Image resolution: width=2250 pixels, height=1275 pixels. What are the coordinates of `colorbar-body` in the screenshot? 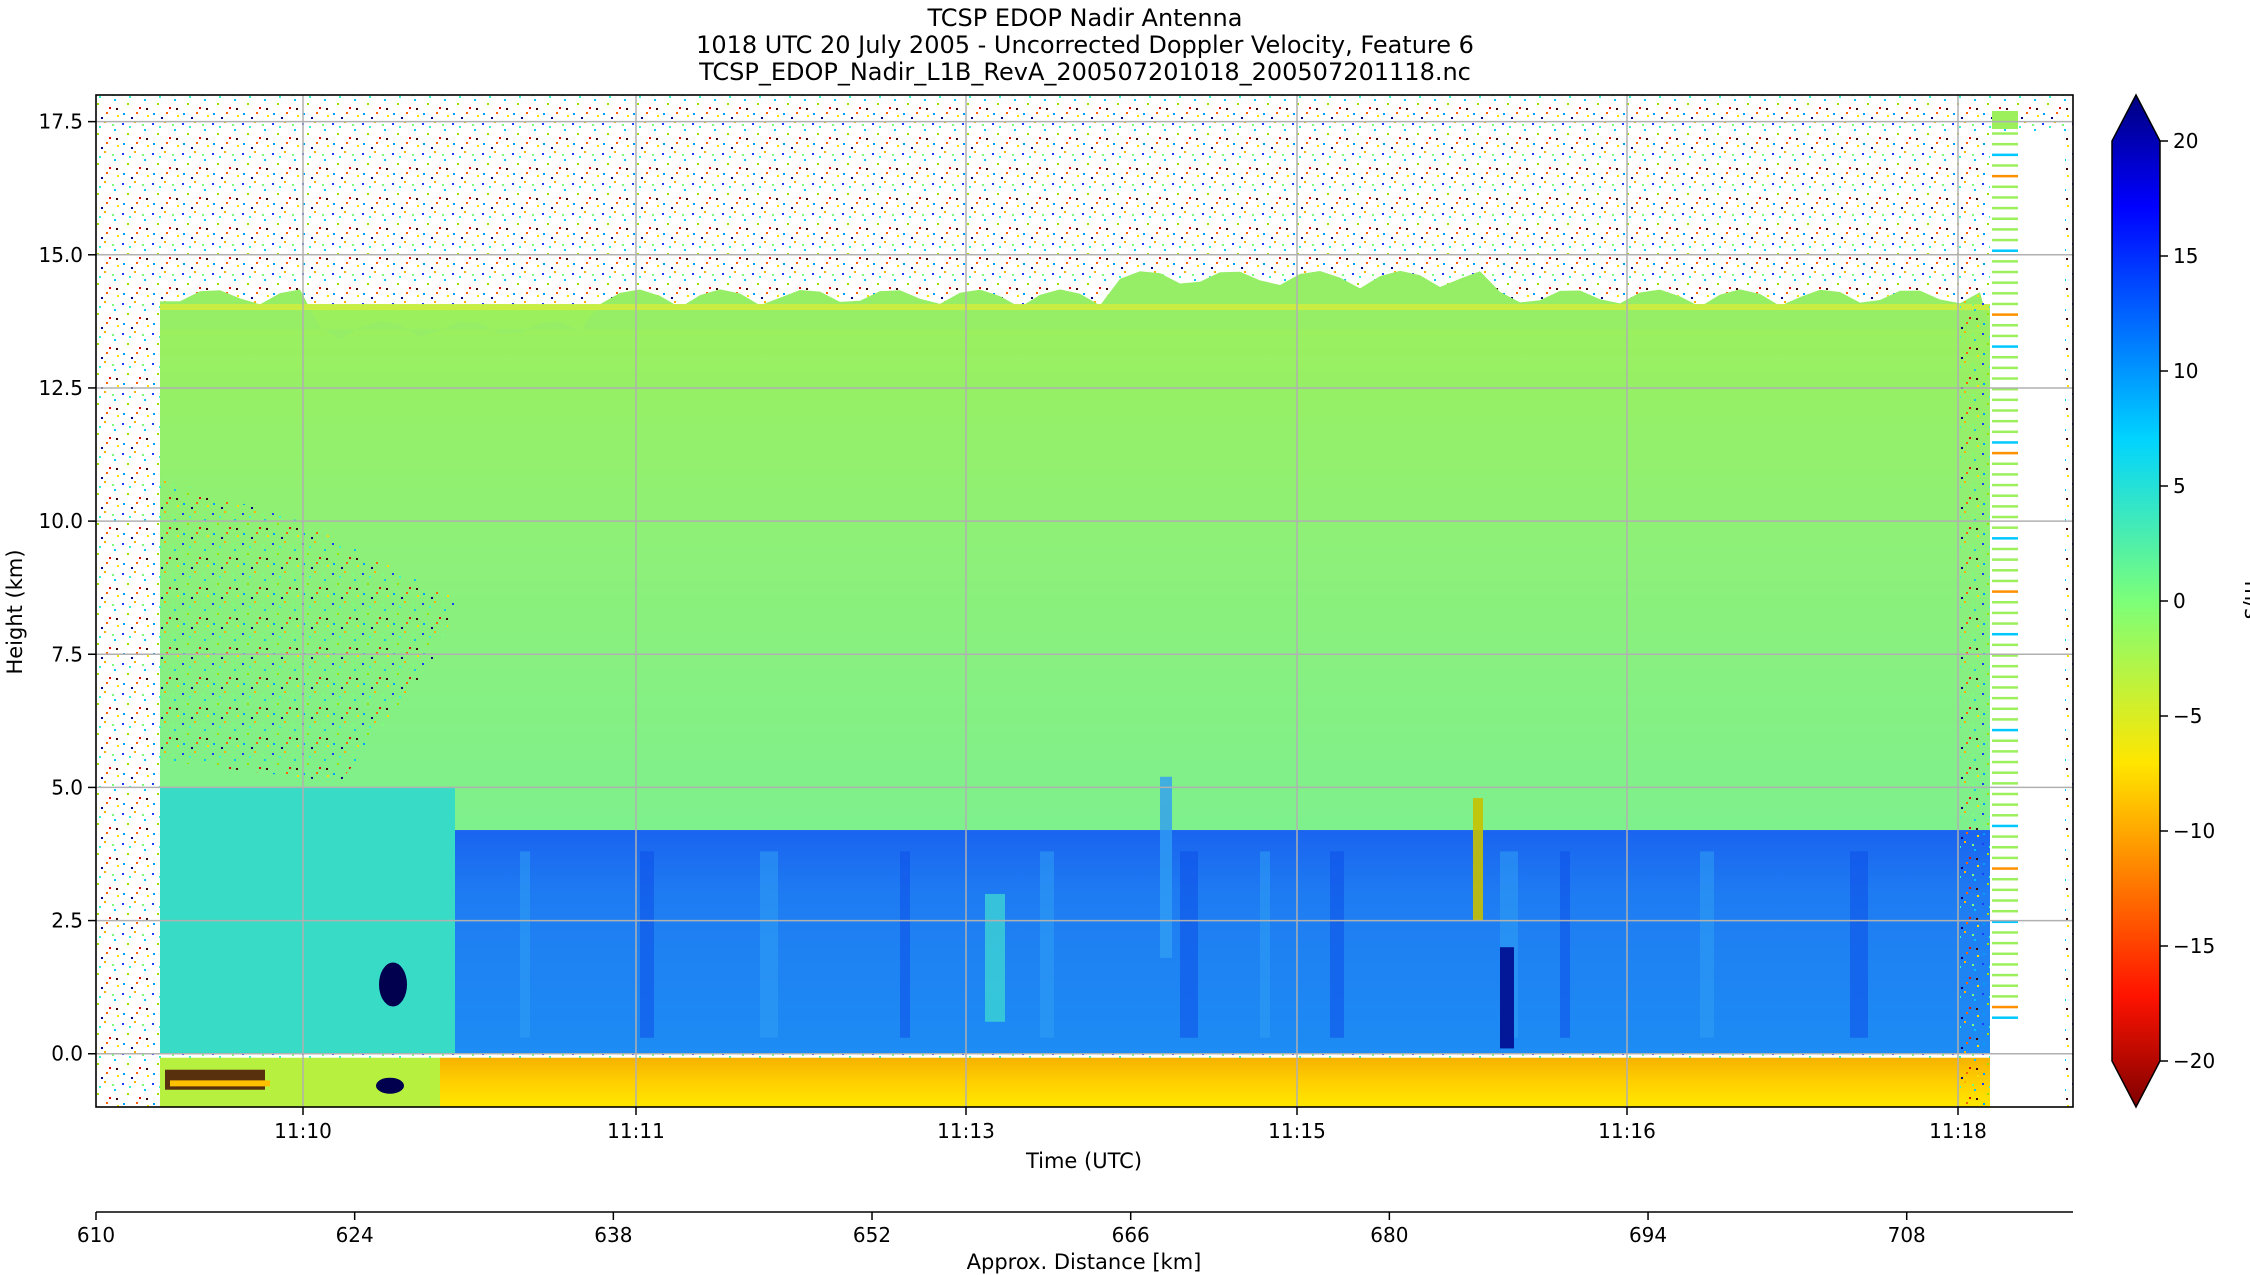 It's located at (2136, 601).